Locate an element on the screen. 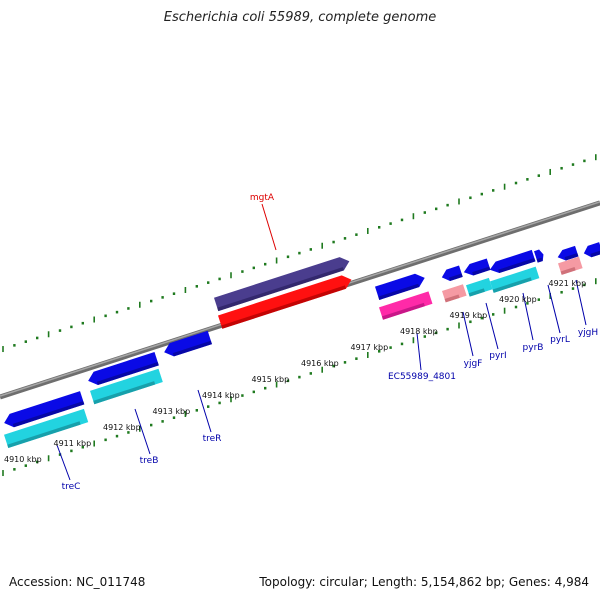 The width and height of the screenshot is (600, 600). gene-small-3-shade is located at coordinates (517, 266).